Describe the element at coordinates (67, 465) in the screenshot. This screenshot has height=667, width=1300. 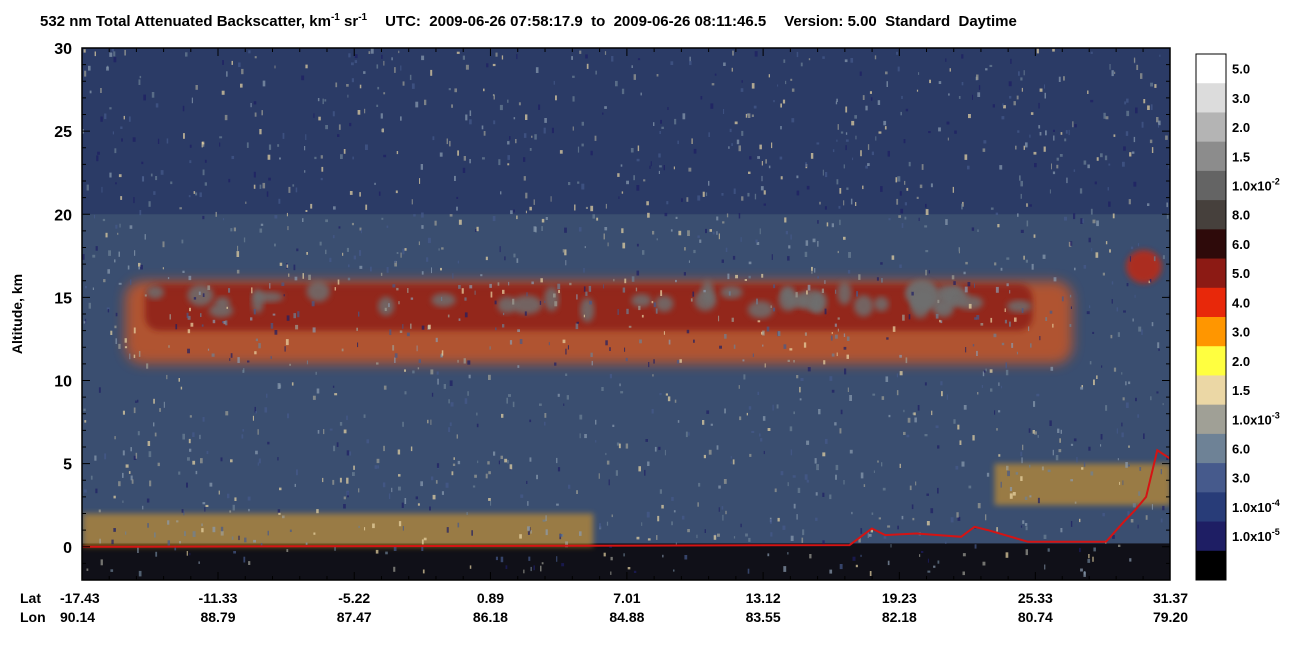
I see `y-tick-label: 5` at that location.